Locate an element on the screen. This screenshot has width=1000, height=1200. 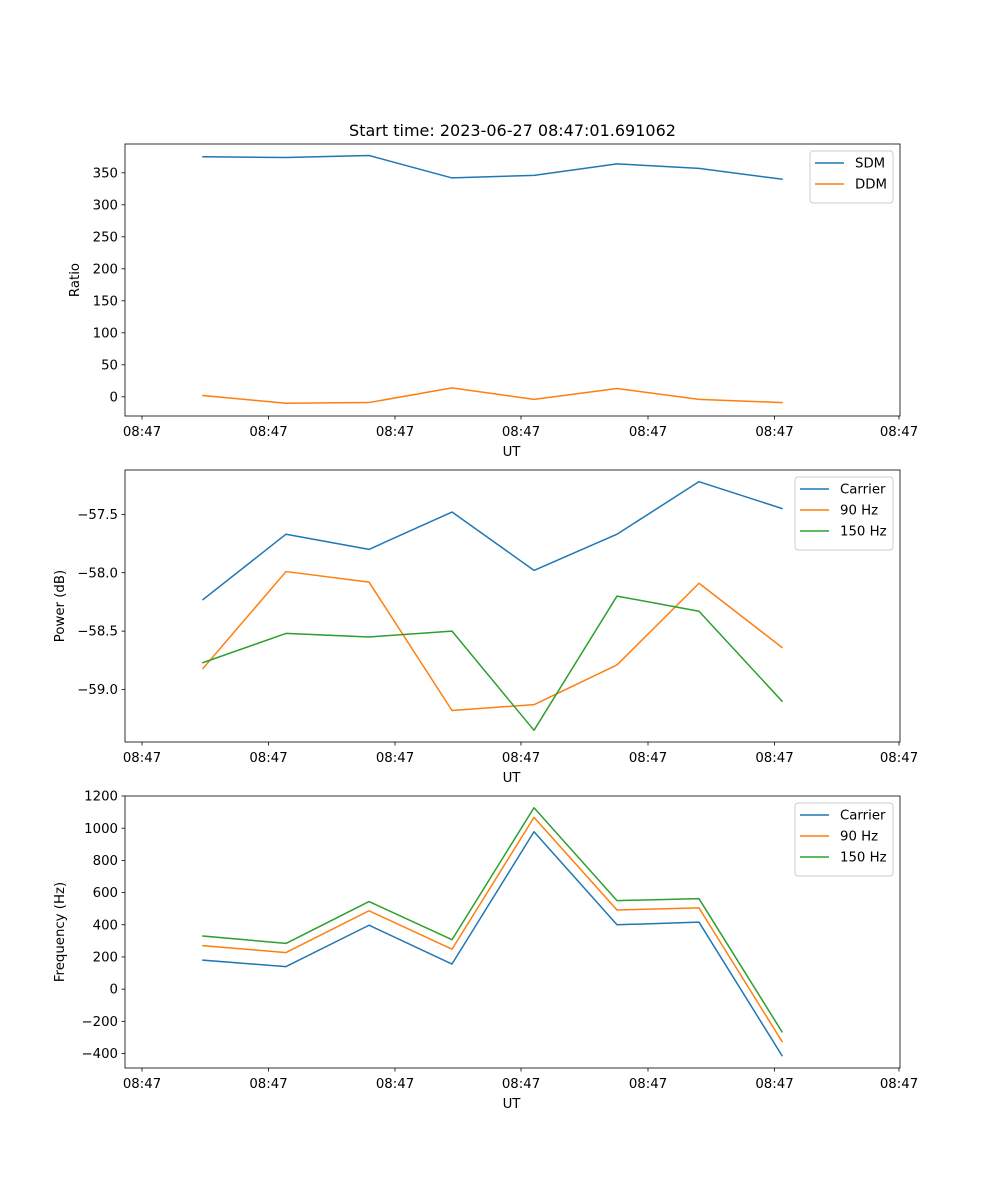
y-tick-label: 400 is located at coordinates (105, 925).